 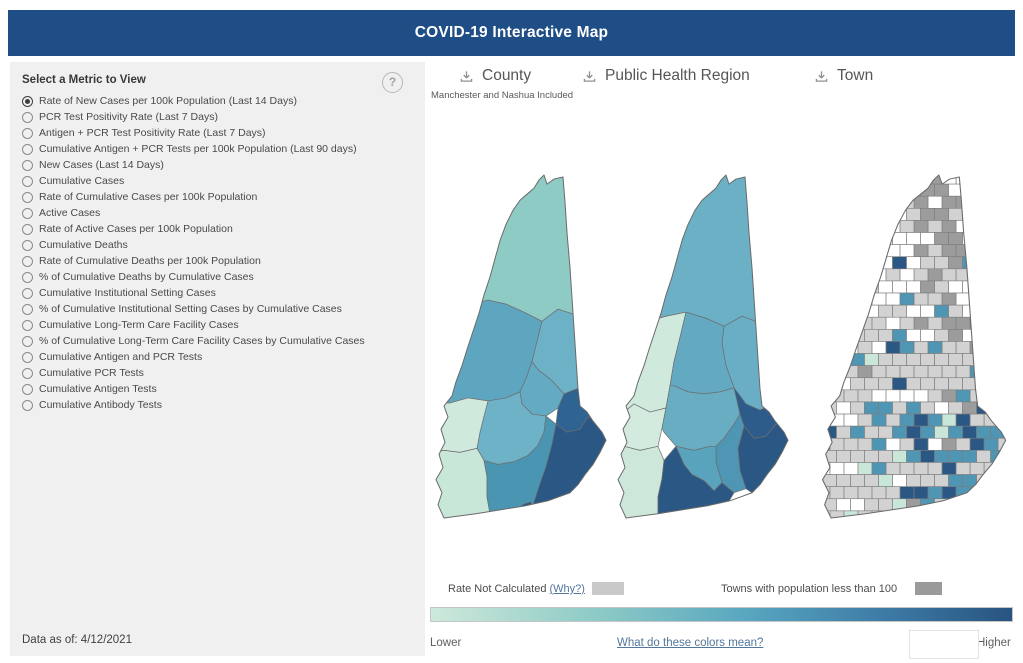 I want to click on map-region-southwest, so click(x=460, y=483).